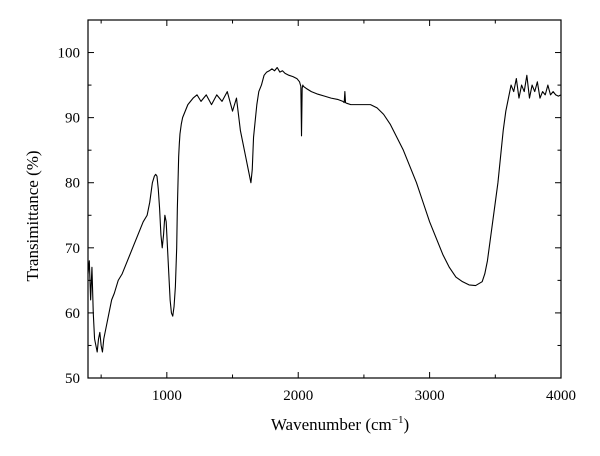 This screenshot has width=600, height=456. I want to click on x-tick-labels: 1000 2000 3000 4000, so click(364, 396).